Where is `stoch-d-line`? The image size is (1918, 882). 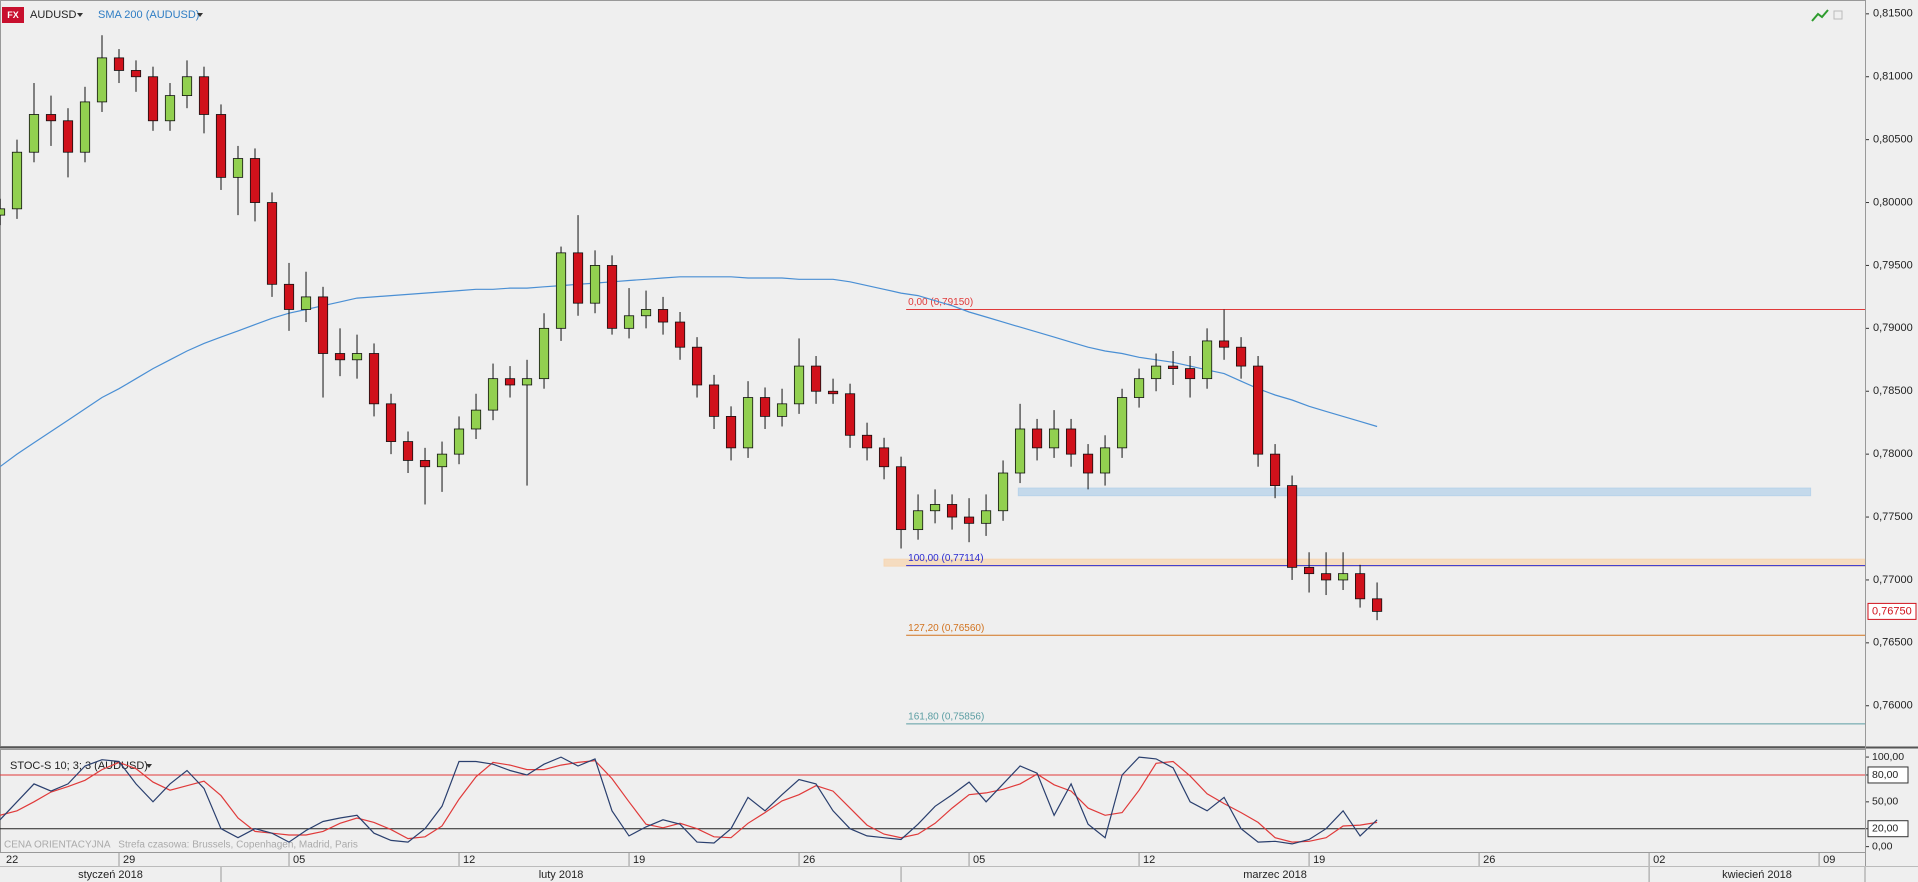
stoch-d-line is located at coordinates (689, 801).